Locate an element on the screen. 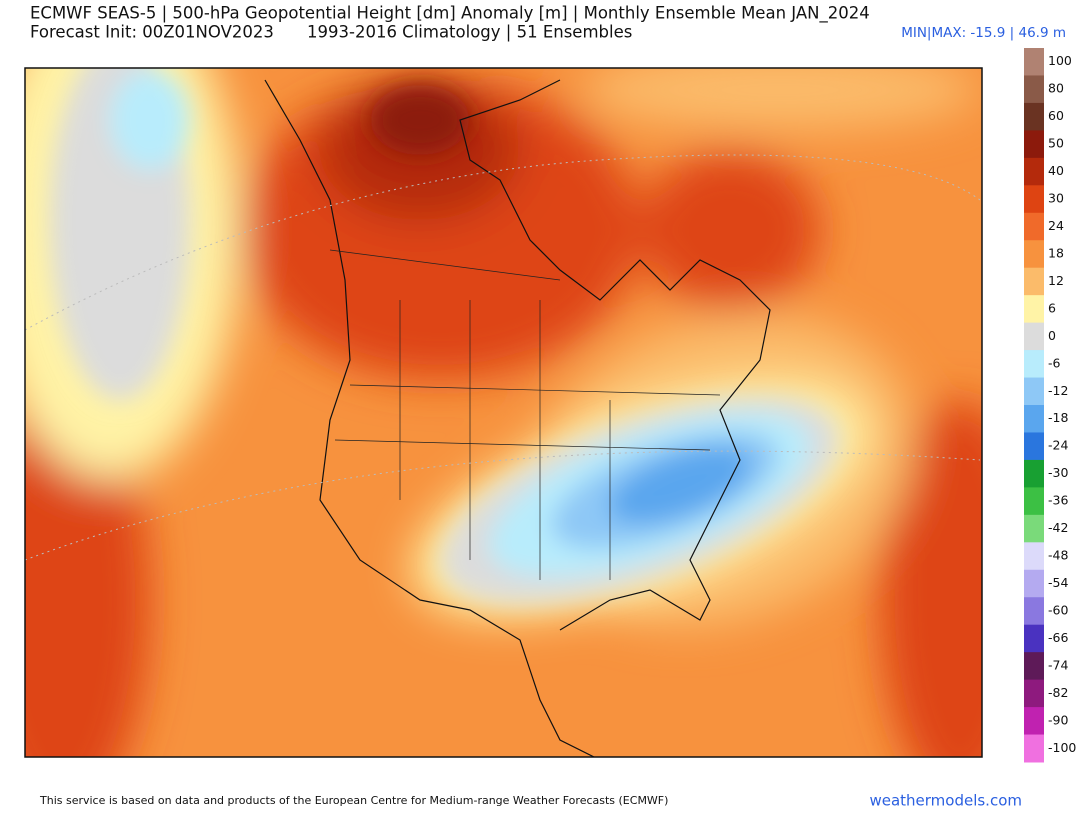 The height and width of the screenshot is (814, 1080). colorbar-label: -82 is located at coordinates (1058, 692).